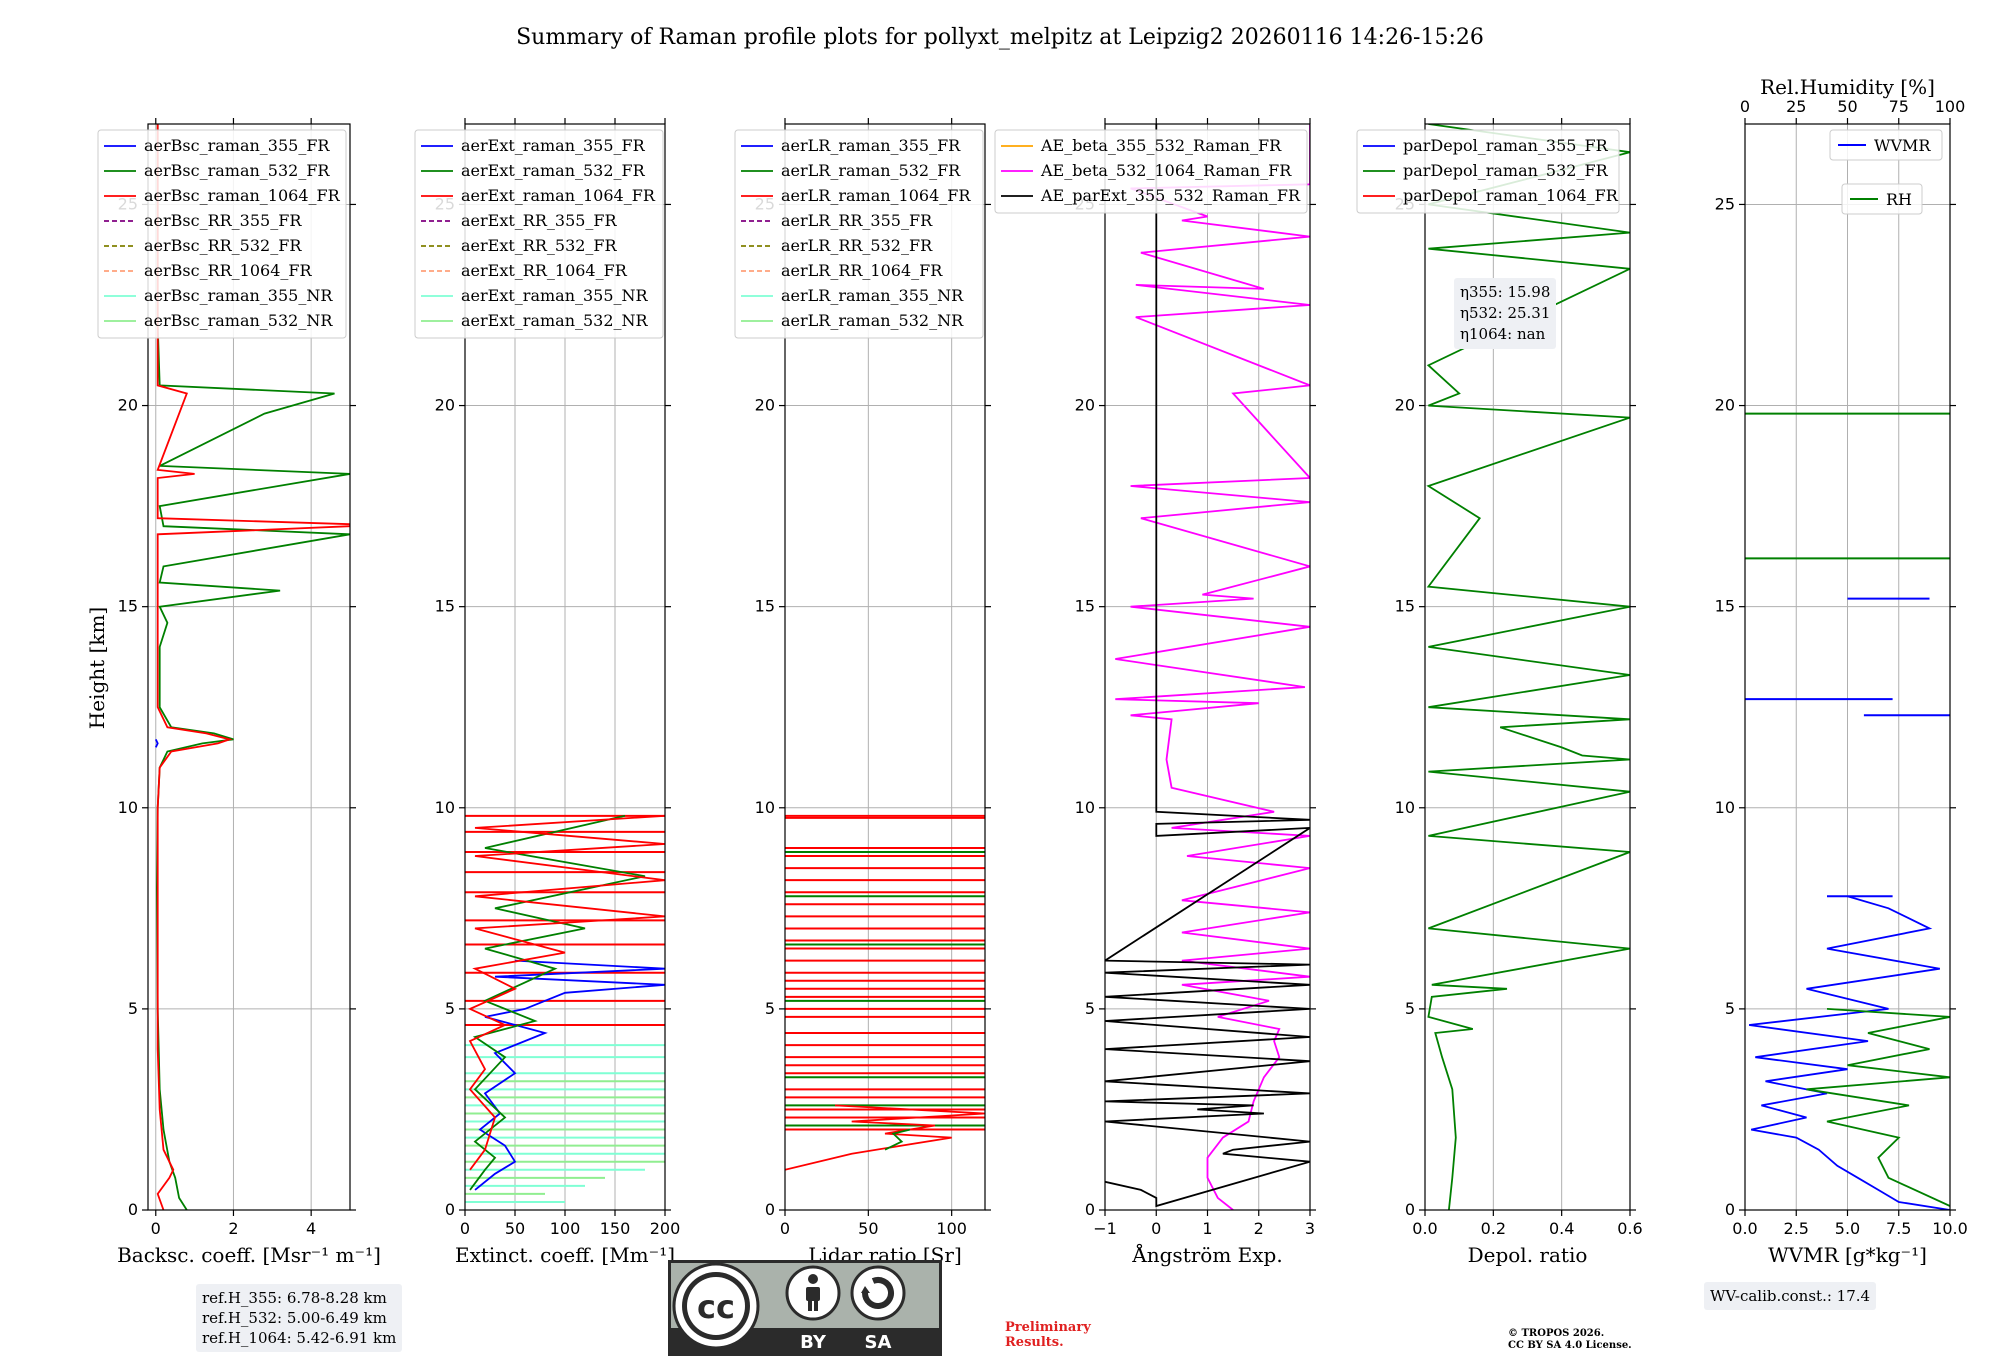 Image resolution: width=2000 pixels, height=1360 pixels. Describe the element at coordinates (862, 270) in the screenshot. I see `legend-label: aerLR_RR_1064_FR` at that location.